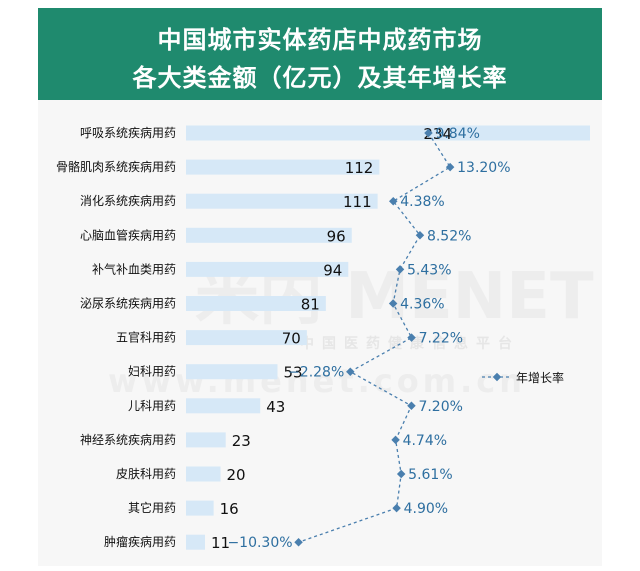 The width and height of the screenshot is (640, 571). I want to click on legend-marker, so click(497, 377).